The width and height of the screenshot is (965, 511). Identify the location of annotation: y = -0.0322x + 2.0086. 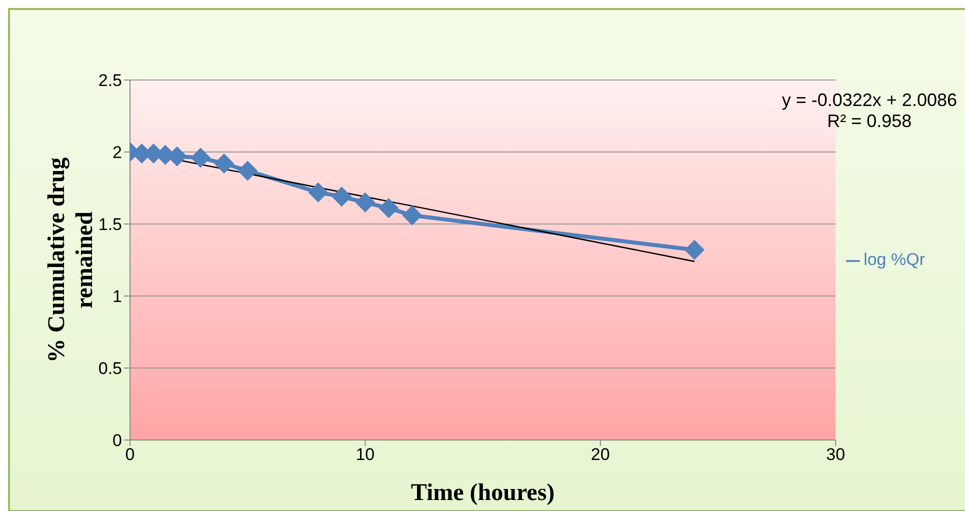
(869, 100).